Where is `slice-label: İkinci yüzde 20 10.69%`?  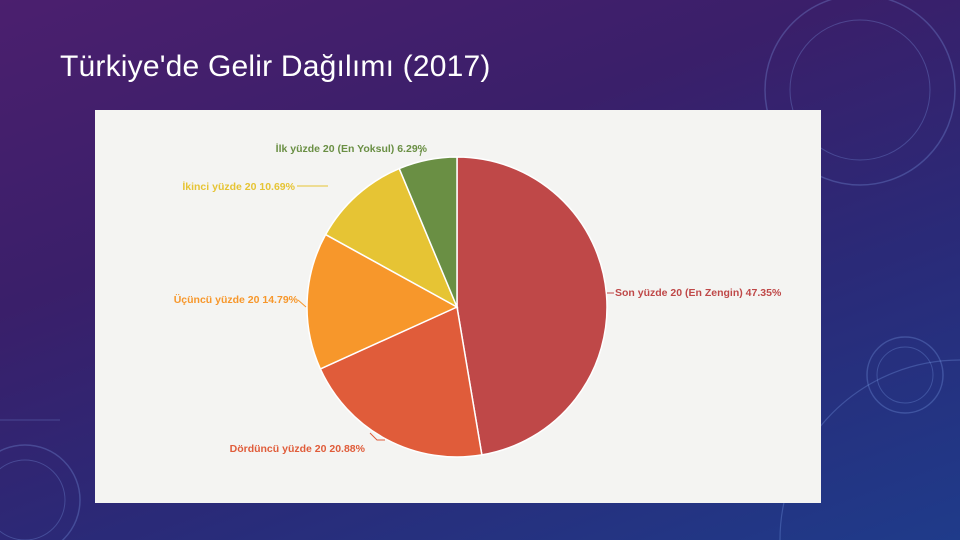 slice-label: İkinci yüzde 20 10.69% is located at coordinates (238, 186).